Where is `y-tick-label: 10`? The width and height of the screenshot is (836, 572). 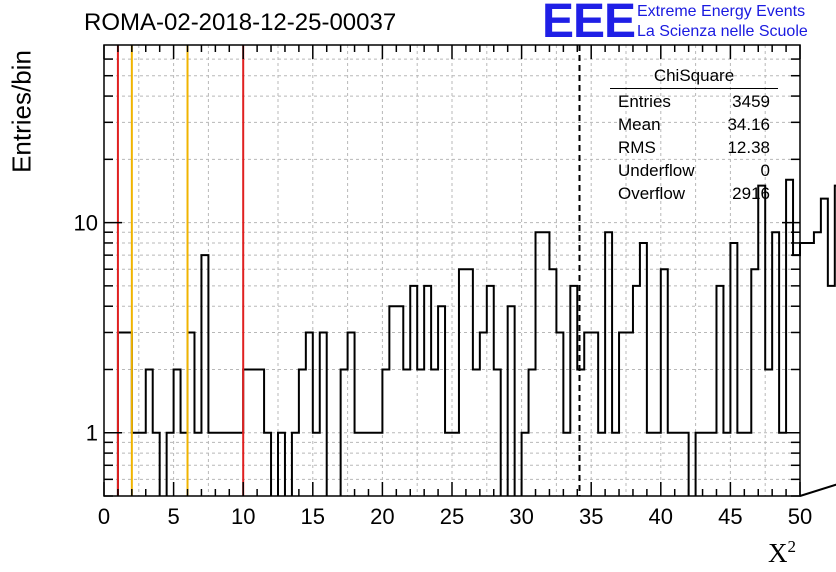 y-tick-label: 10 is located at coordinates (86, 223).